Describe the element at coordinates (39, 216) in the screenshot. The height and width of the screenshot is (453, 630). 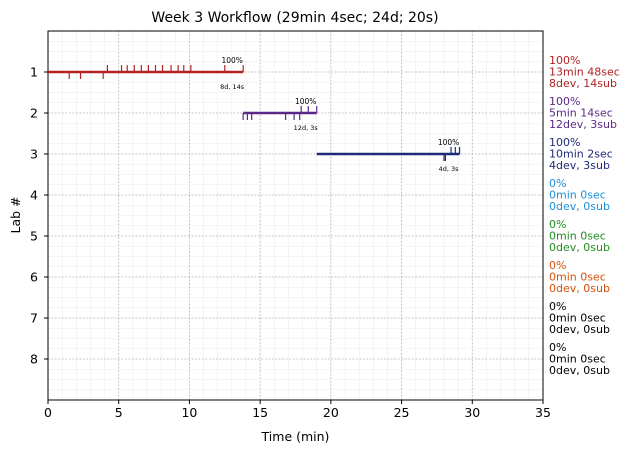
I see `y-axis-ticks: 1 2 3 4 5 6 7 8` at that location.